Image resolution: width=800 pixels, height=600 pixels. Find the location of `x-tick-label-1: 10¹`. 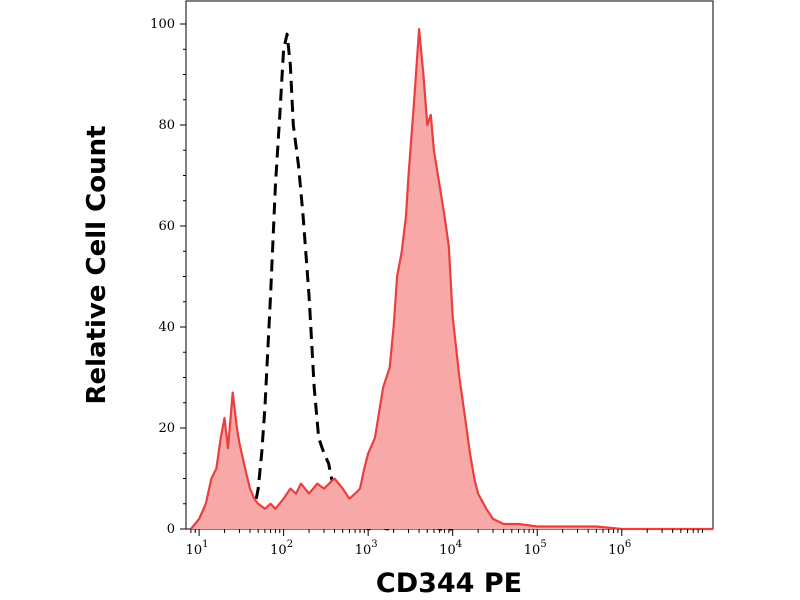

x-tick-label-1: 10¹ is located at coordinates (197, 548).